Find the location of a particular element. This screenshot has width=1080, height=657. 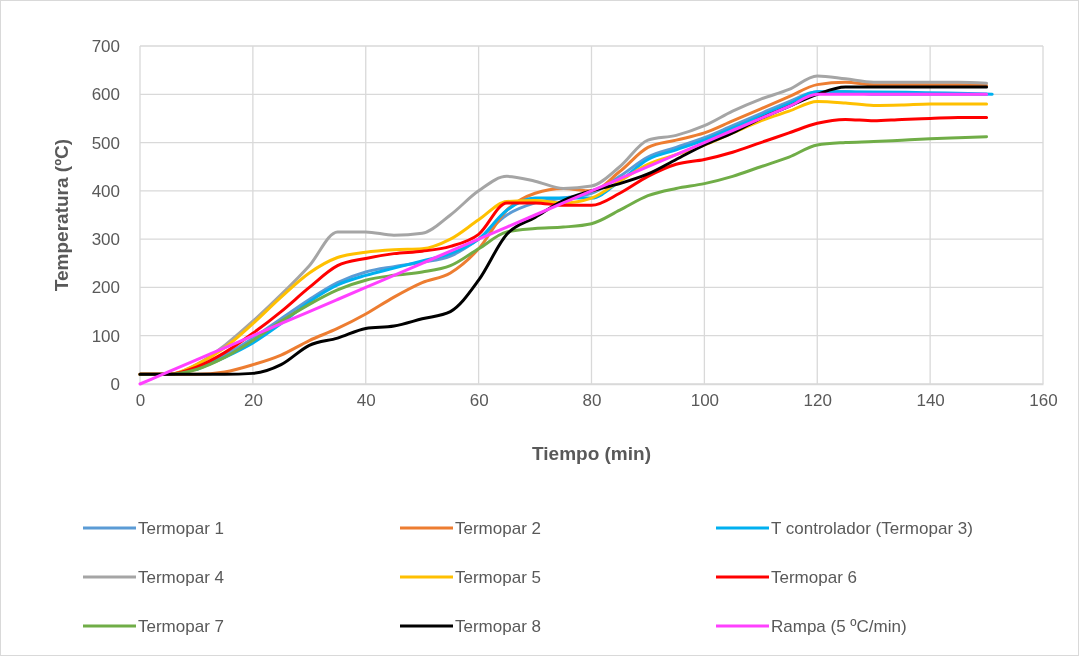

y-tick-label: 0 is located at coordinates (115, 384).